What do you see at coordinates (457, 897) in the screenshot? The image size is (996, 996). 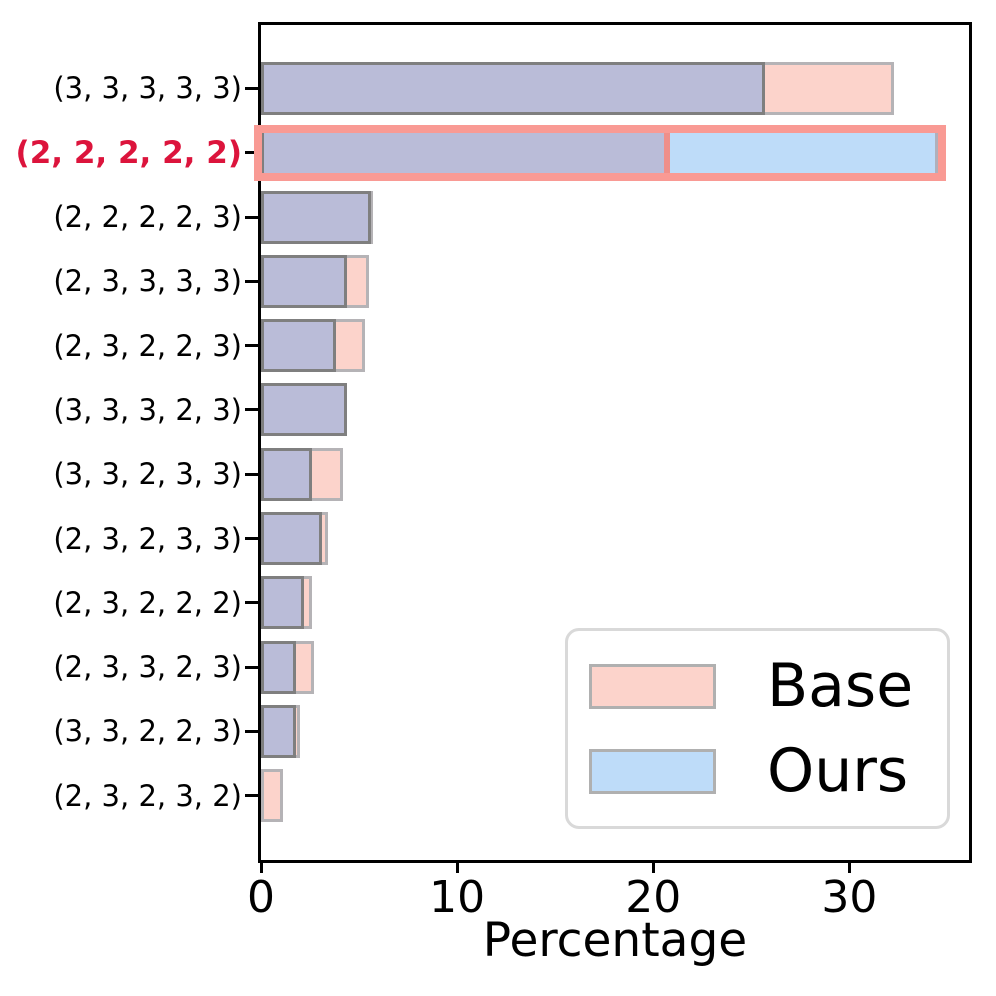 I see `x-tick-label: 10` at bounding box center [457, 897].